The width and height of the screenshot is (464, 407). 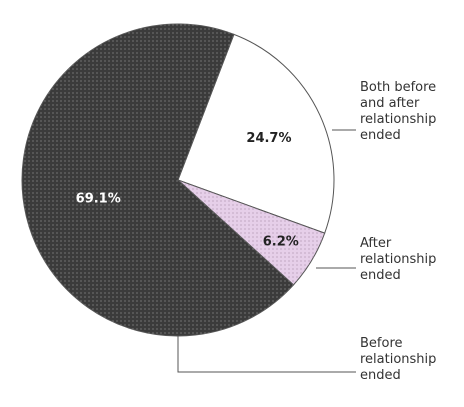 I want to click on slice-label: After relationship ended, so click(x=398, y=259).